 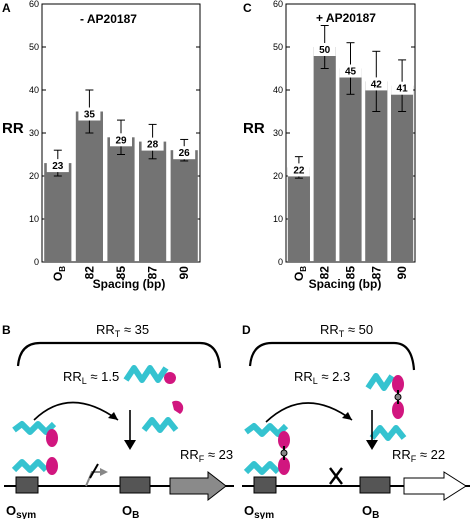 I want to click on chart-c-title: + AP20187, so click(x=346, y=18).